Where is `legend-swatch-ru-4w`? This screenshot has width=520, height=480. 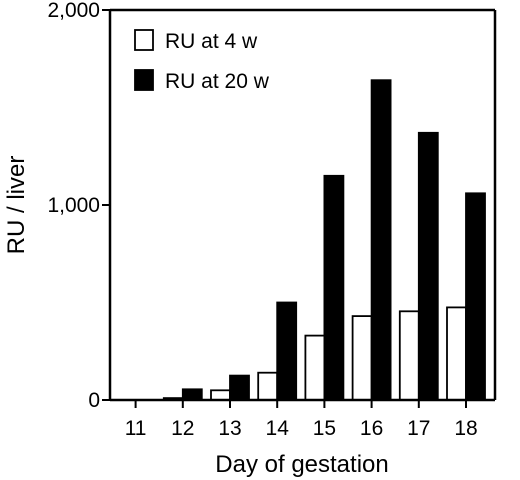
legend-swatch-ru-4w is located at coordinates (144, 40).